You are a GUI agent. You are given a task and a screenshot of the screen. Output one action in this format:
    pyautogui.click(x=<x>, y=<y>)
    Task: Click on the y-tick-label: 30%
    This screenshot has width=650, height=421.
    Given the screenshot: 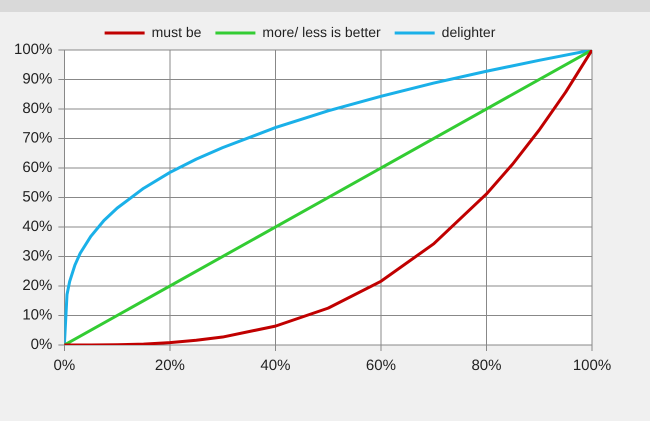 What is the action you would take?
    pyautogui.click(x=37, y=256)
    